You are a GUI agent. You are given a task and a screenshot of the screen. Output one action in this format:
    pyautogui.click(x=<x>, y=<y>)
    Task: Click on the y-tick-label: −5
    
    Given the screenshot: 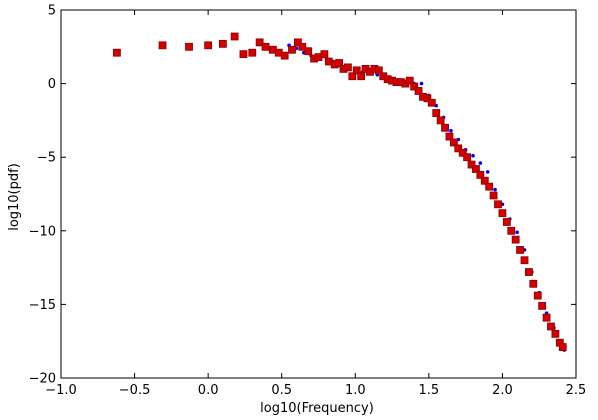 What is the action you would take?
    pyautogui.click(x=46, y=158)
    